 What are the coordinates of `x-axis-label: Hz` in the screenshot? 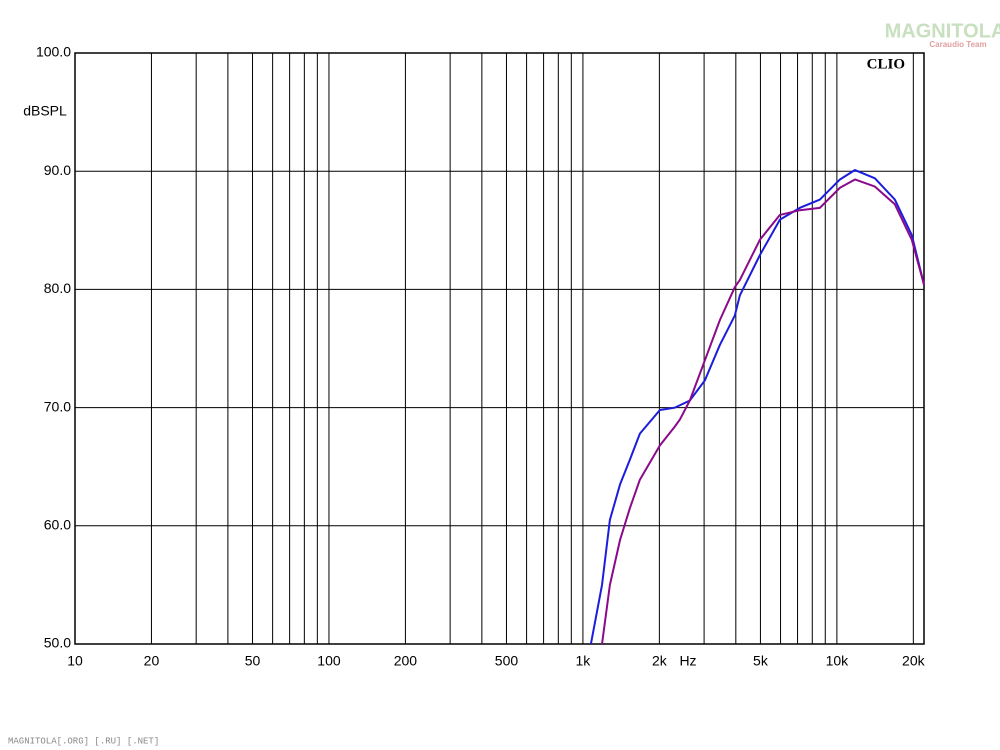 It's located at (687, 661).